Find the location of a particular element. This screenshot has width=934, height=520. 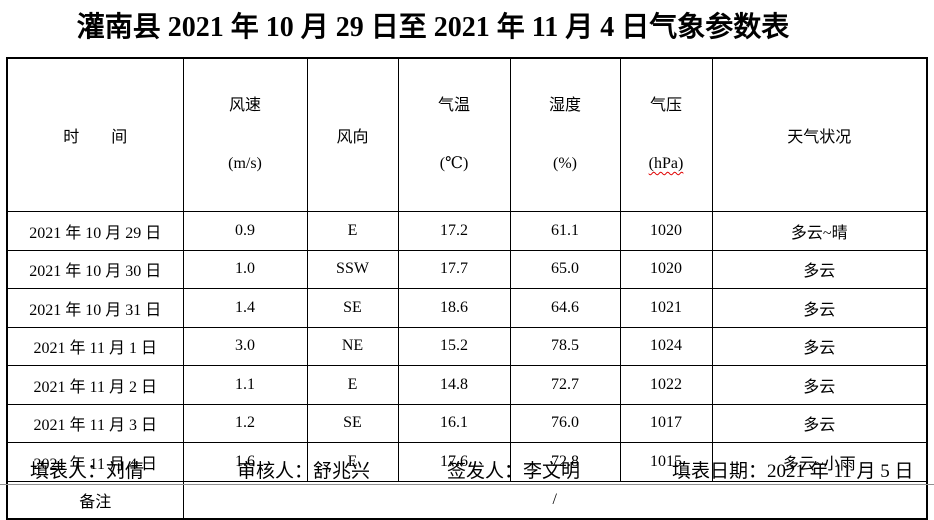

header-weather: 天气状况 is located at coordinates (819, 134).